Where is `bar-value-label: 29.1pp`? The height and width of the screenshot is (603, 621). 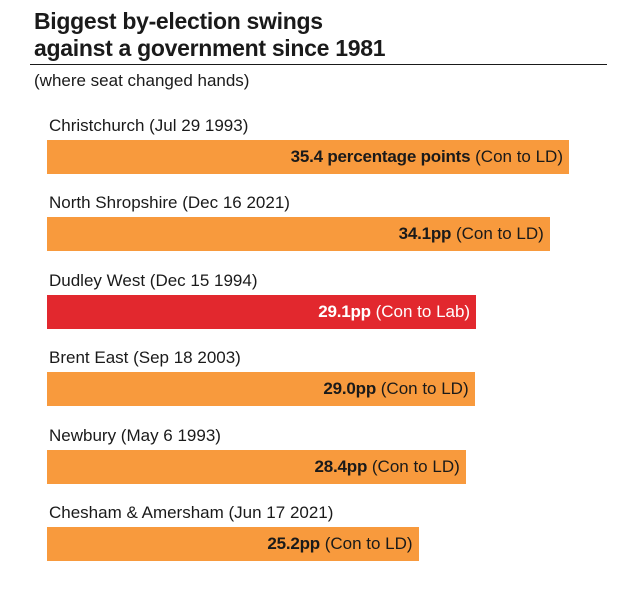
bar-value-label: 29.1pp is located at coordinates (344, 311).